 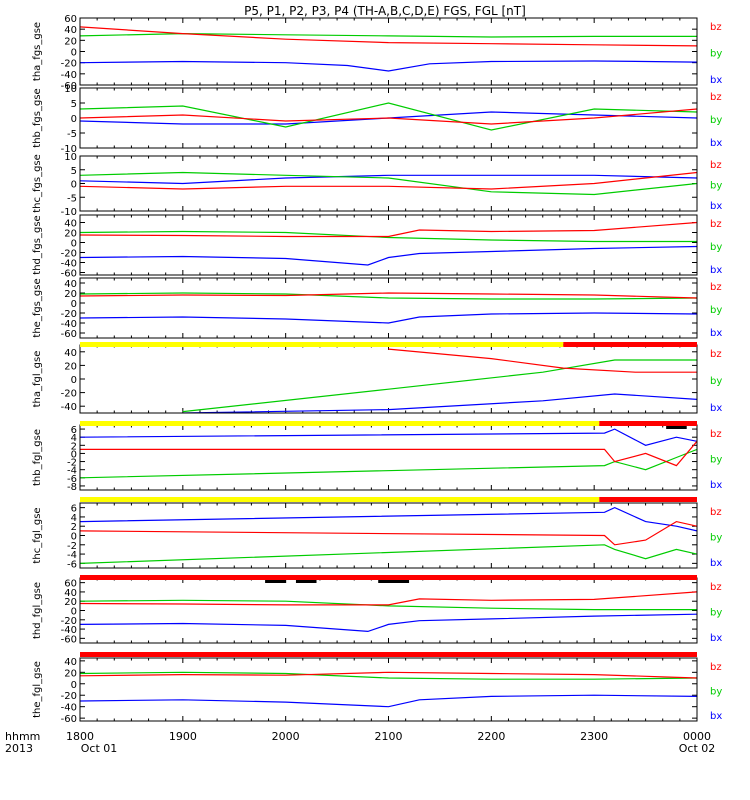 What do you see at coordinates (72, 487) in the screenshot?
I see `y-tick-label: -8` at bounding box center [72, 487].